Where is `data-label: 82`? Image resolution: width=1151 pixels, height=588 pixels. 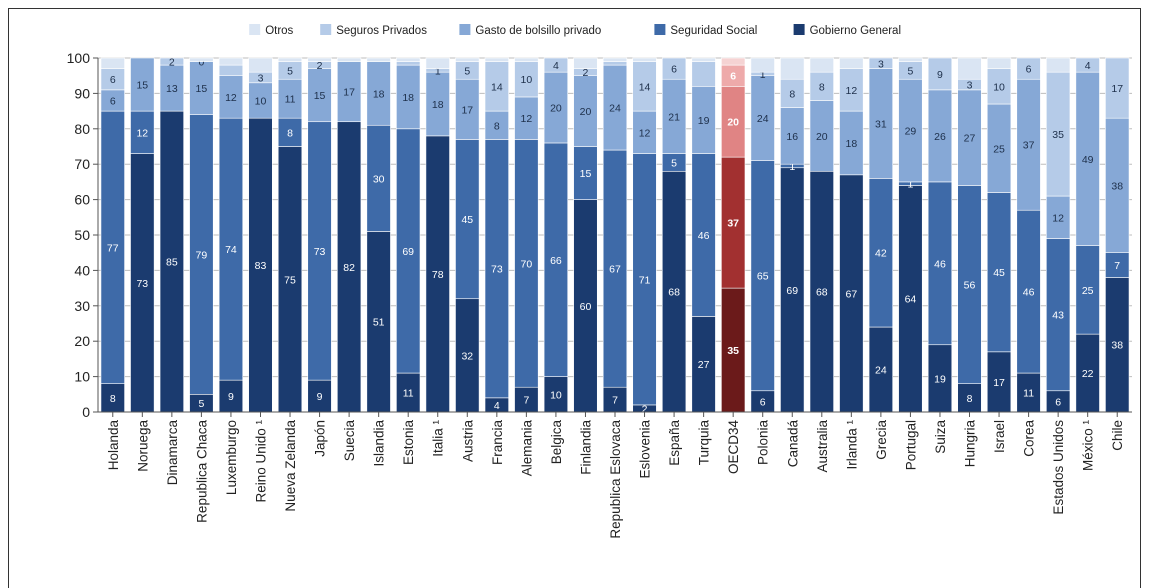 data-label: 82 is located at coordinates (349, 268).